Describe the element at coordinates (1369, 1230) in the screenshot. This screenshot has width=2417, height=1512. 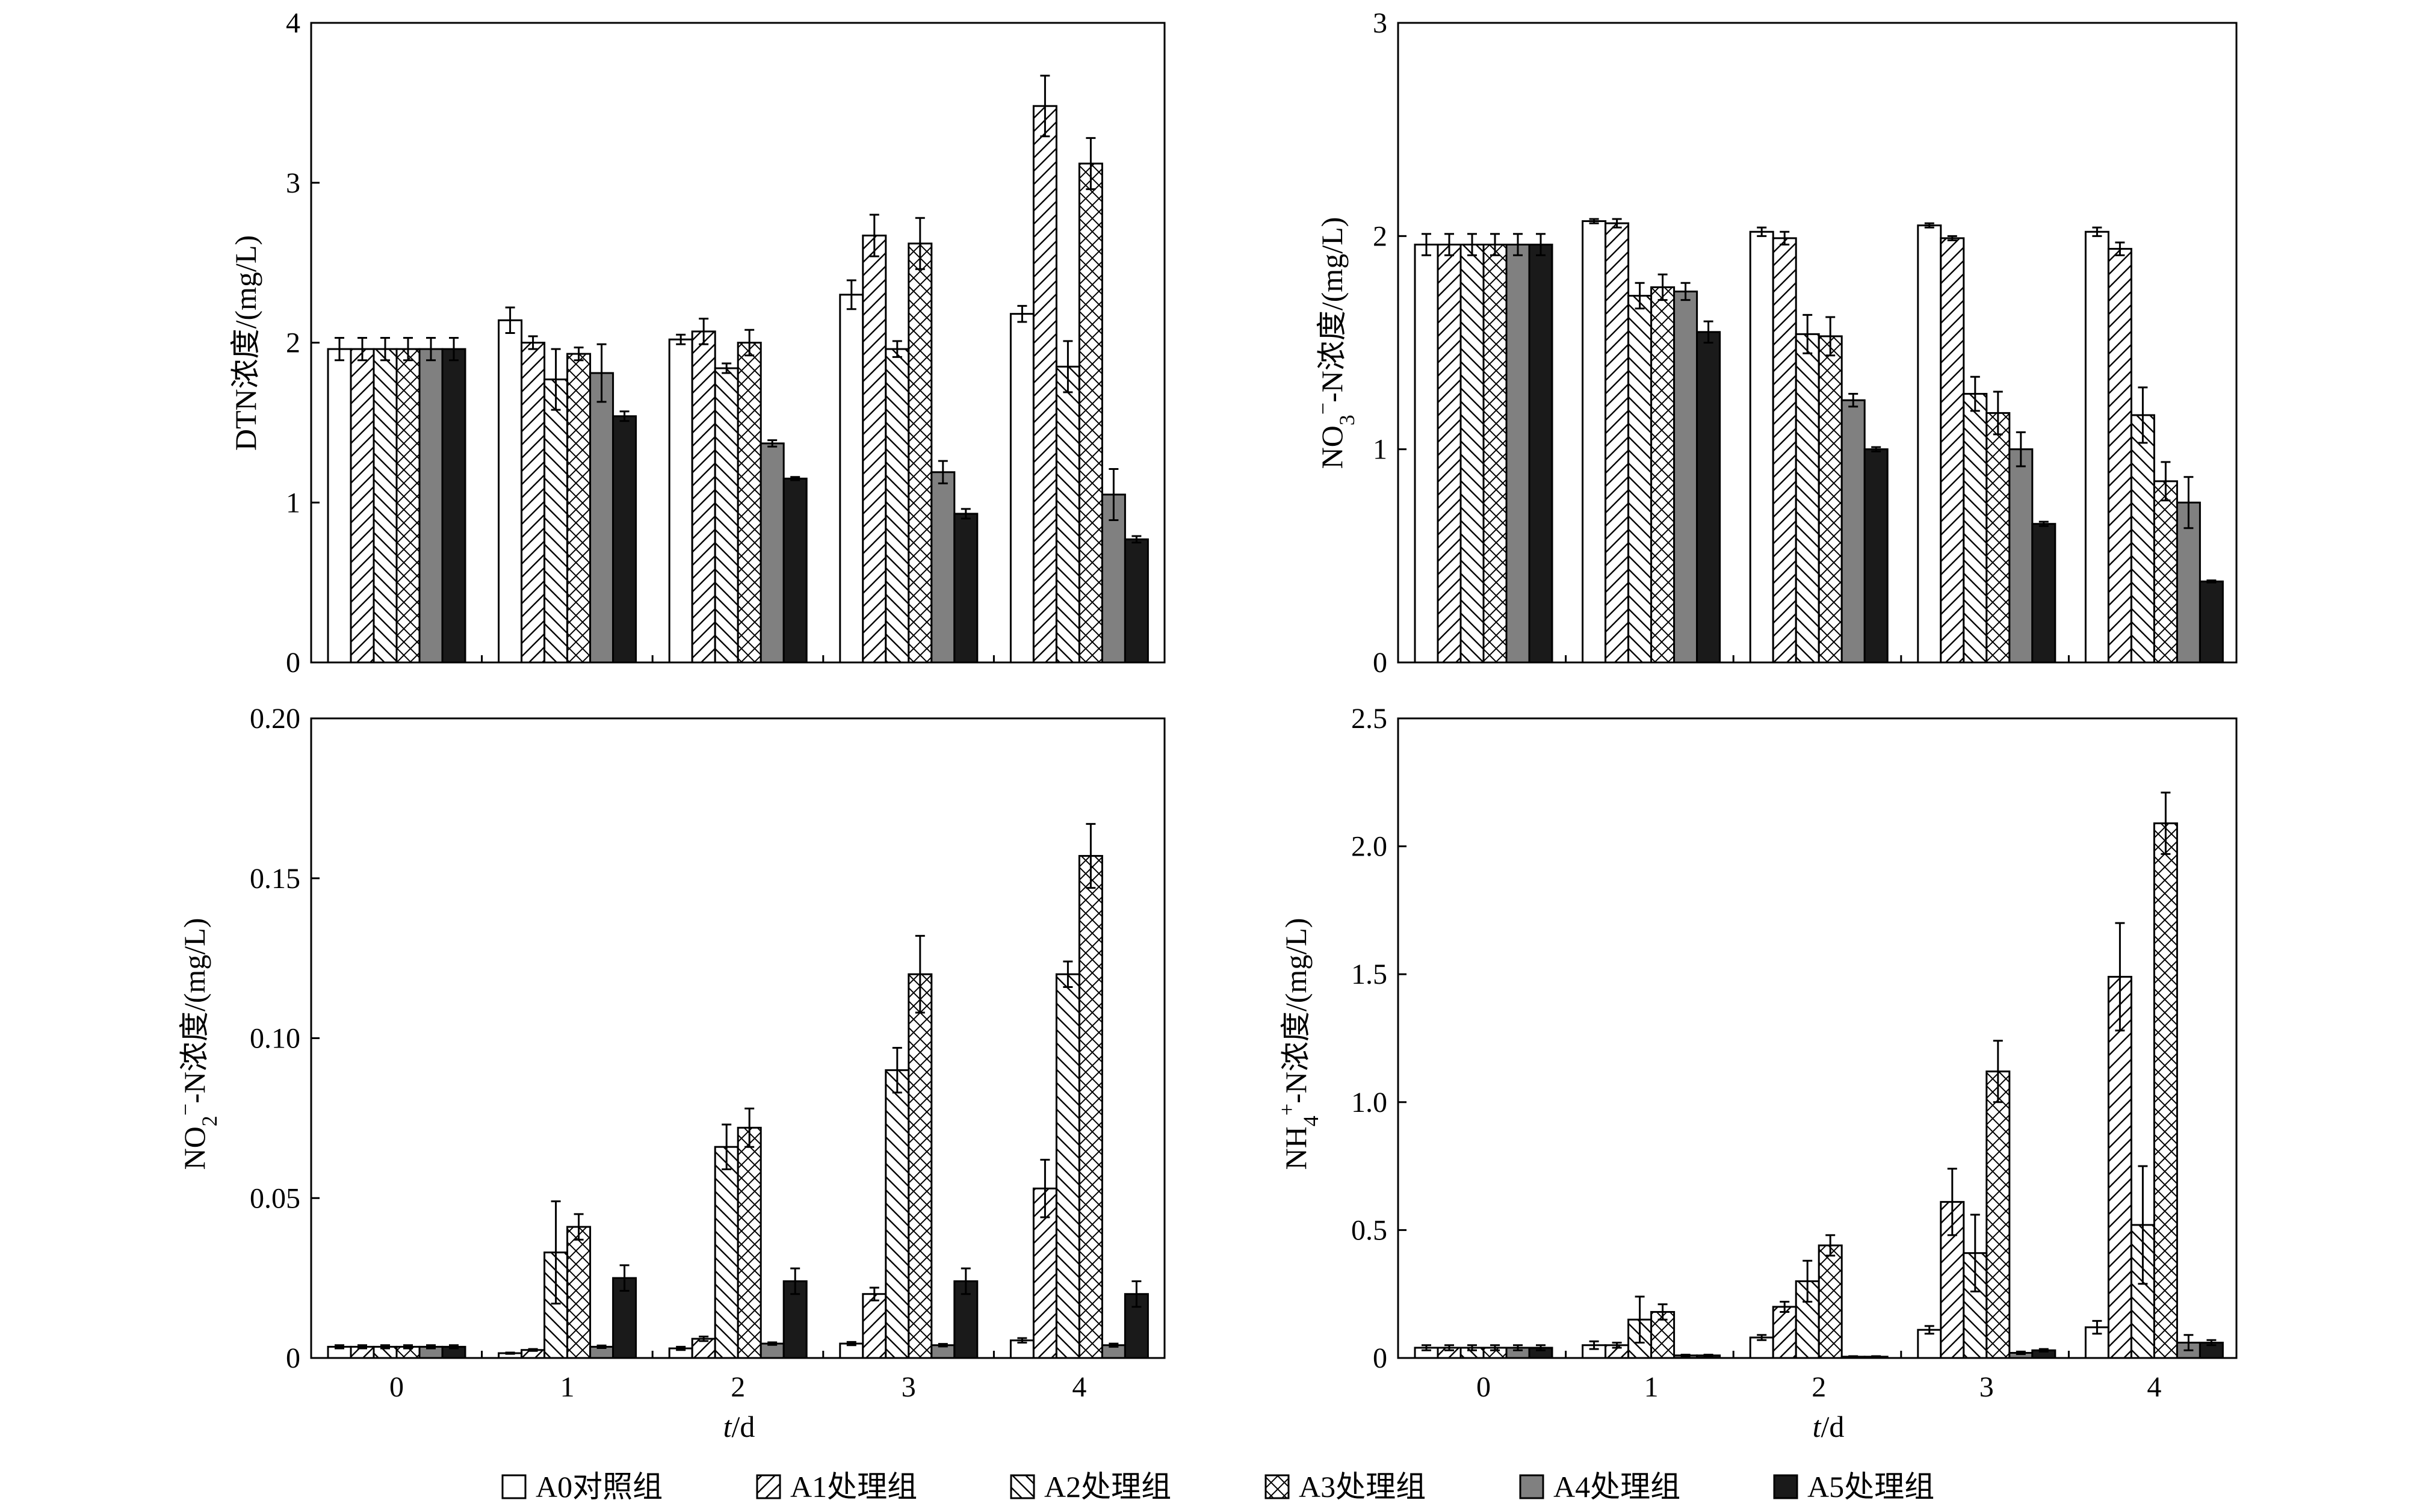
I see `y-tick-label: 0.5` at that location.